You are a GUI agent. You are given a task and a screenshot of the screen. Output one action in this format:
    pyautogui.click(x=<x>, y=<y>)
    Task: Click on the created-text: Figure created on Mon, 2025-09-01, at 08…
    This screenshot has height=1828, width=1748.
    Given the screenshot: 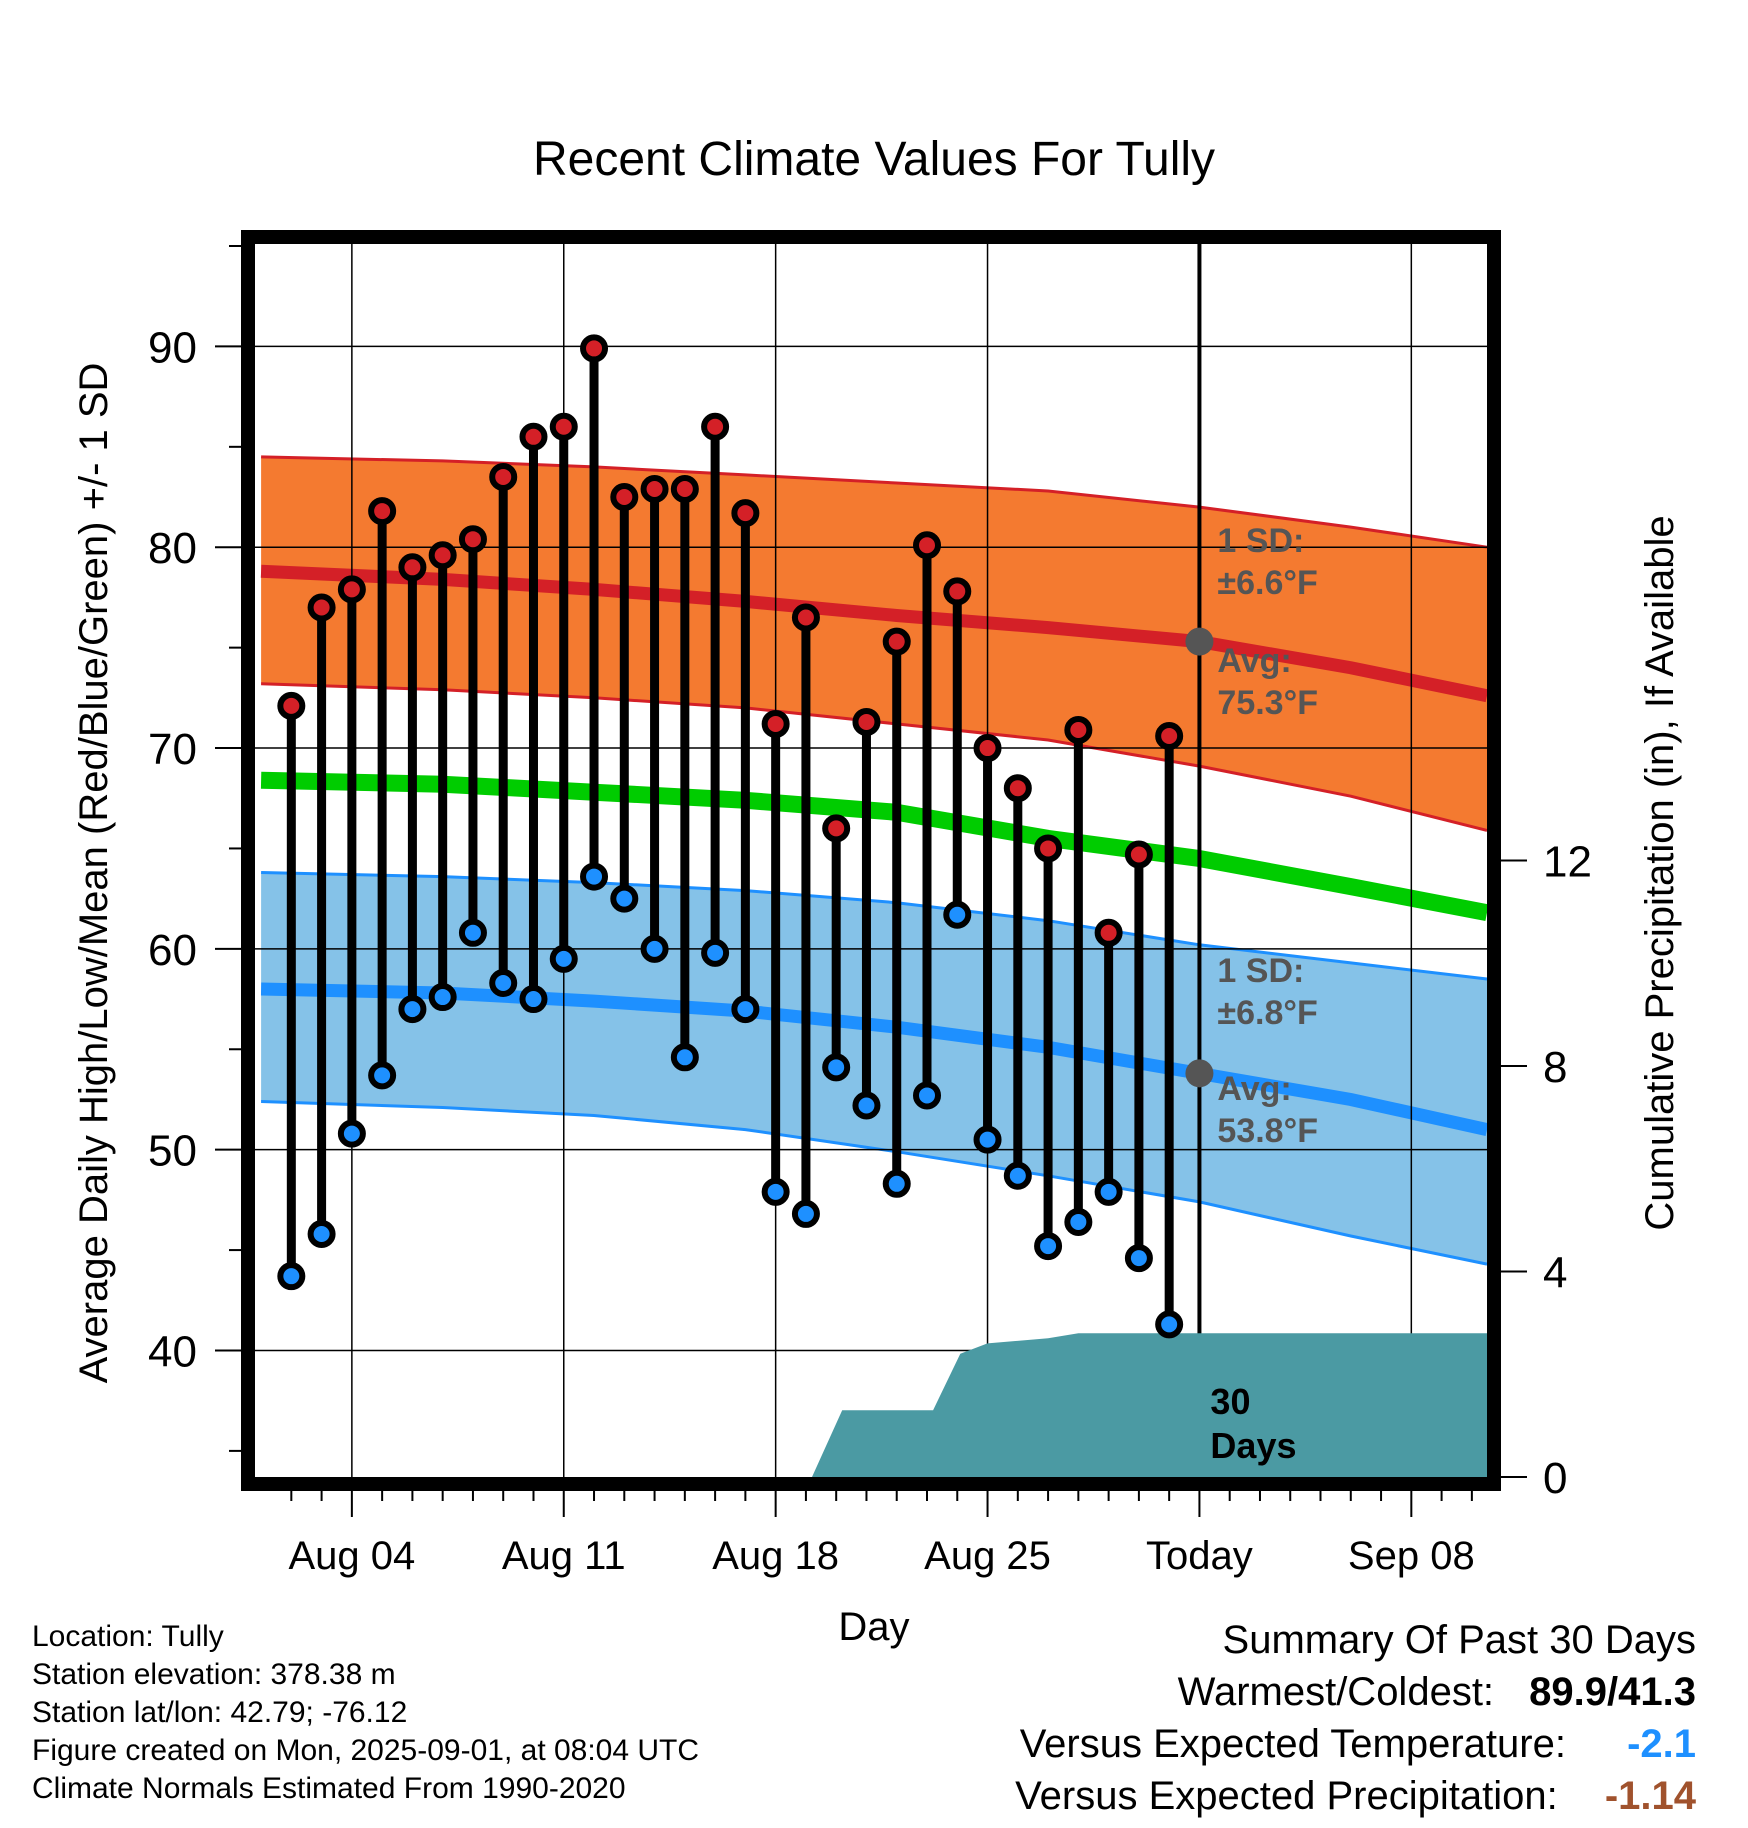 What is the action you would take?
    pyautogui.click(x=366, y=1750)
    